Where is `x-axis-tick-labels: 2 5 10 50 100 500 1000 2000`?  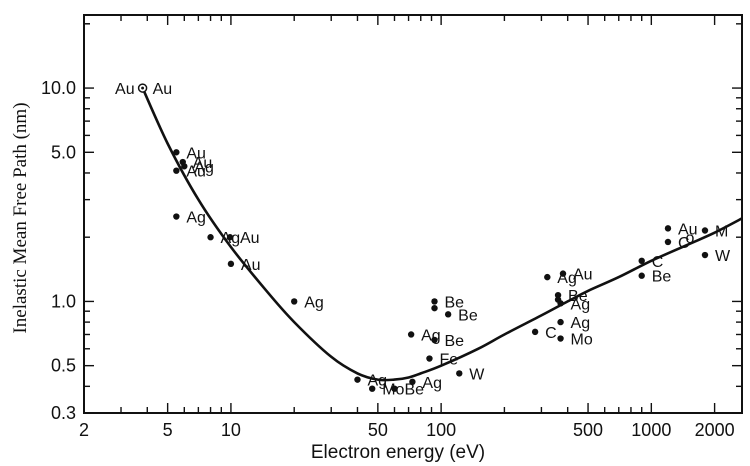 x-axis-tick-labels: 2 5 10 50 100 500 1000 2000 is located at coordinates (407, 430).